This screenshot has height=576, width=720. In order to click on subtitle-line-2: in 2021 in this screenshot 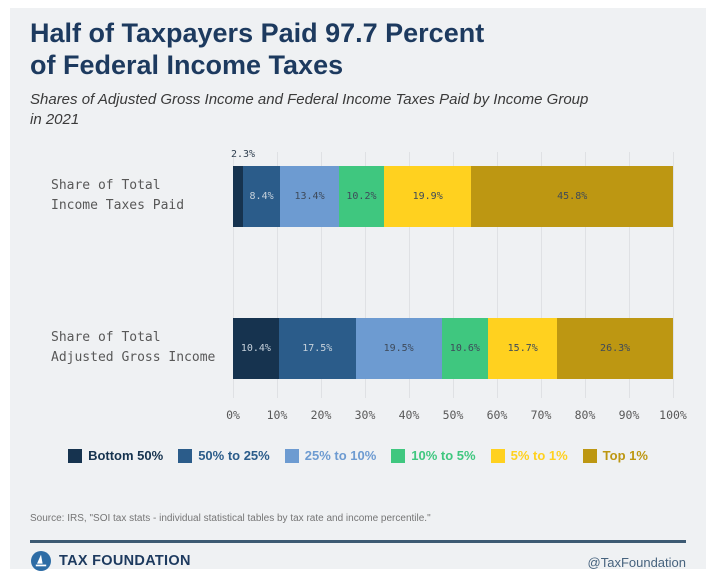, I will do `click(55, 120)`.